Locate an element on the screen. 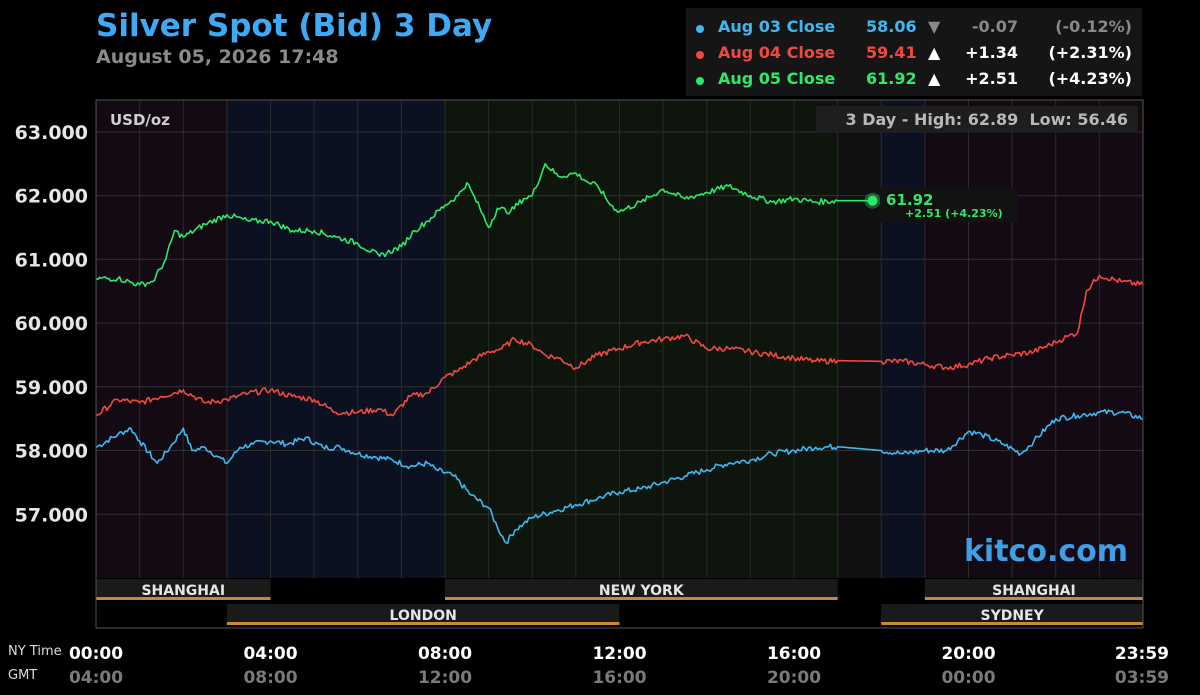 Image resolution: width=1200 pixels, height=695 pixels. last-price-dot is located at coordinates (872, 200).